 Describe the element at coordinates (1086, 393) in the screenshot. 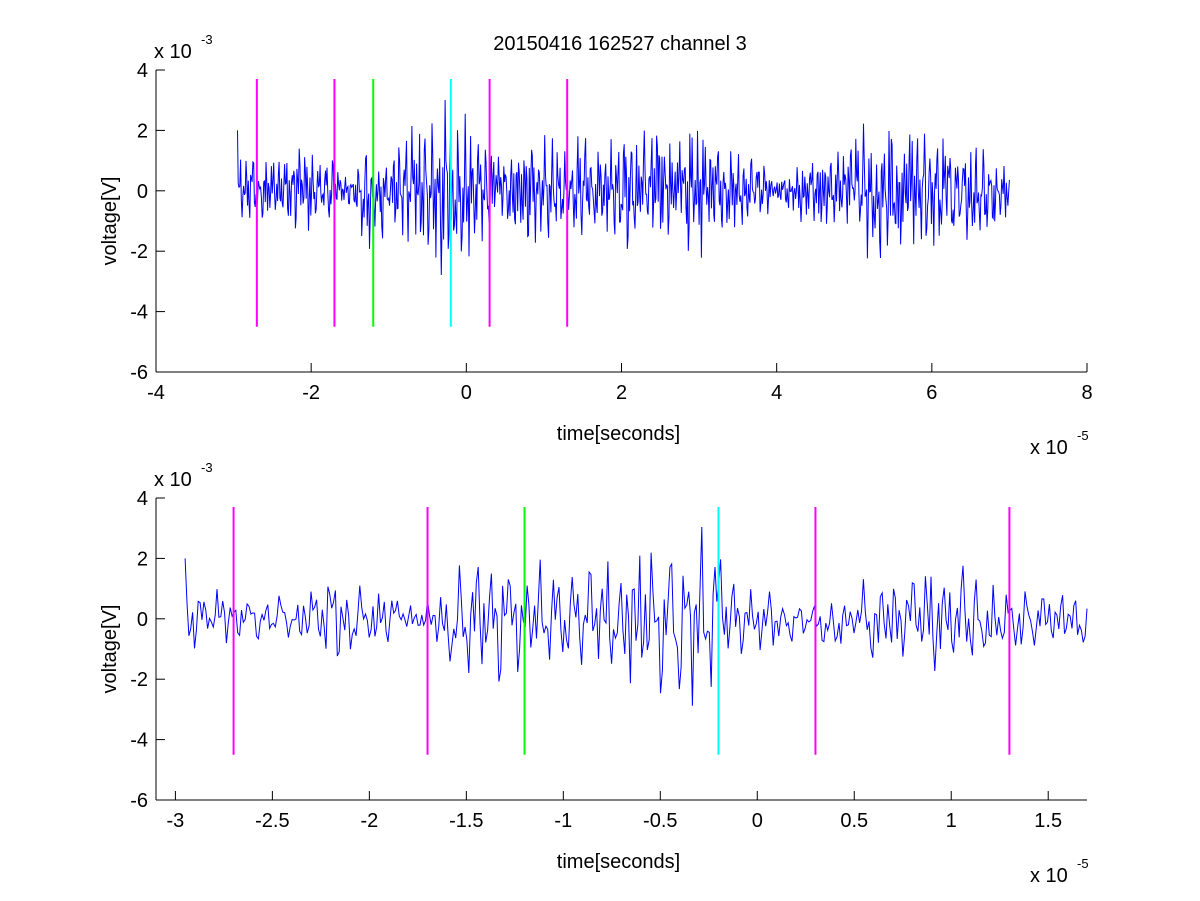

I see `x-tick-label: 8` at that location.